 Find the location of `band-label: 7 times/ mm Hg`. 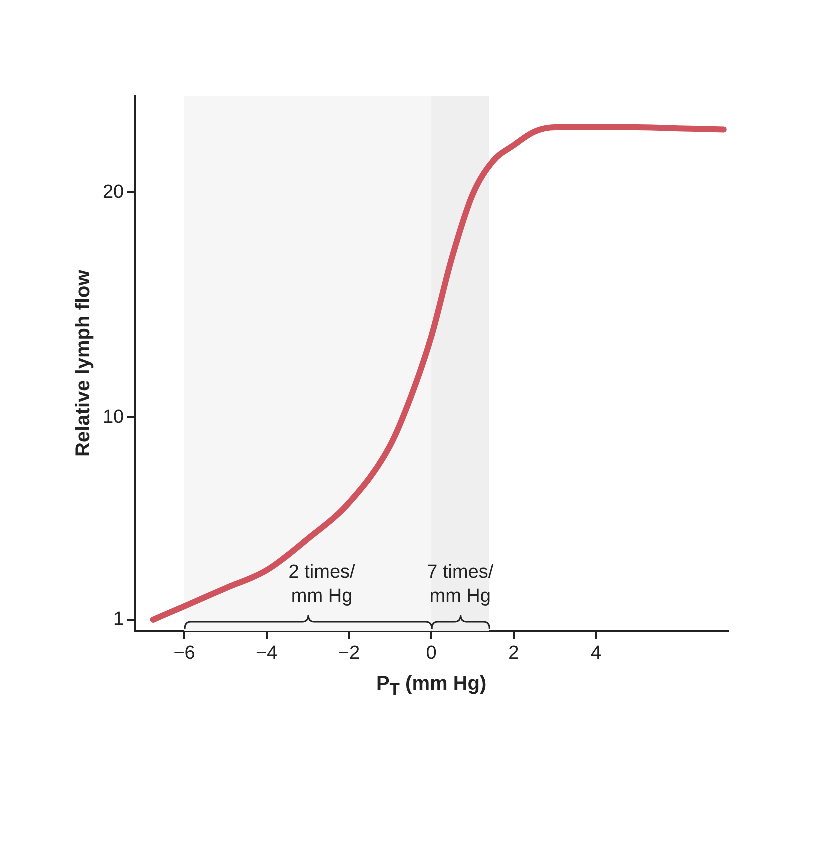

band-label: 7 times/ mm Hg is located at coordinates (460, 585).